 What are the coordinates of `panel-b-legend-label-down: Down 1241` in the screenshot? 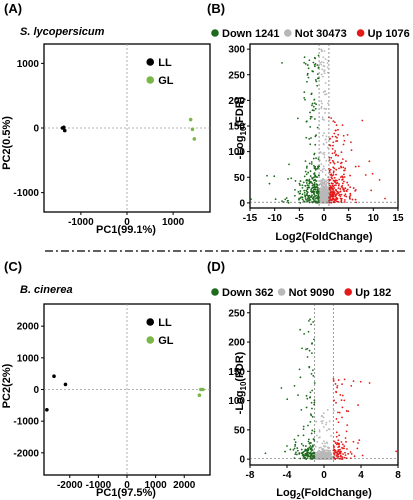 It's located at (250, 34).